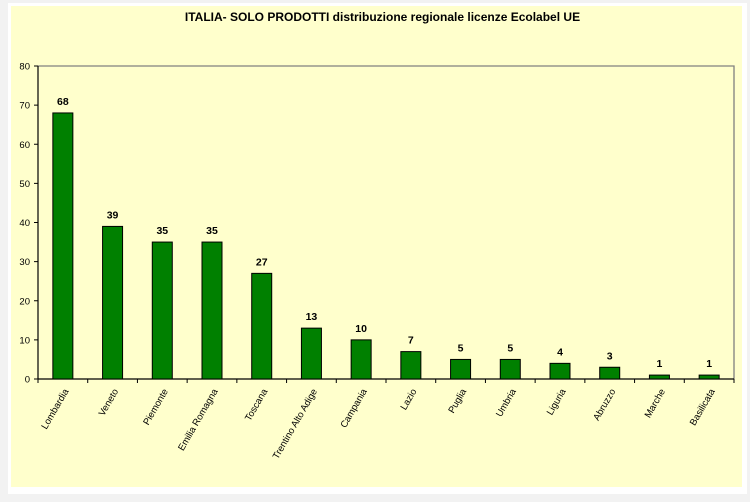  Describe the element at coordinates (295, 424) in the screenshot. I see `category-label: Trentino Alto Adige` at that location.